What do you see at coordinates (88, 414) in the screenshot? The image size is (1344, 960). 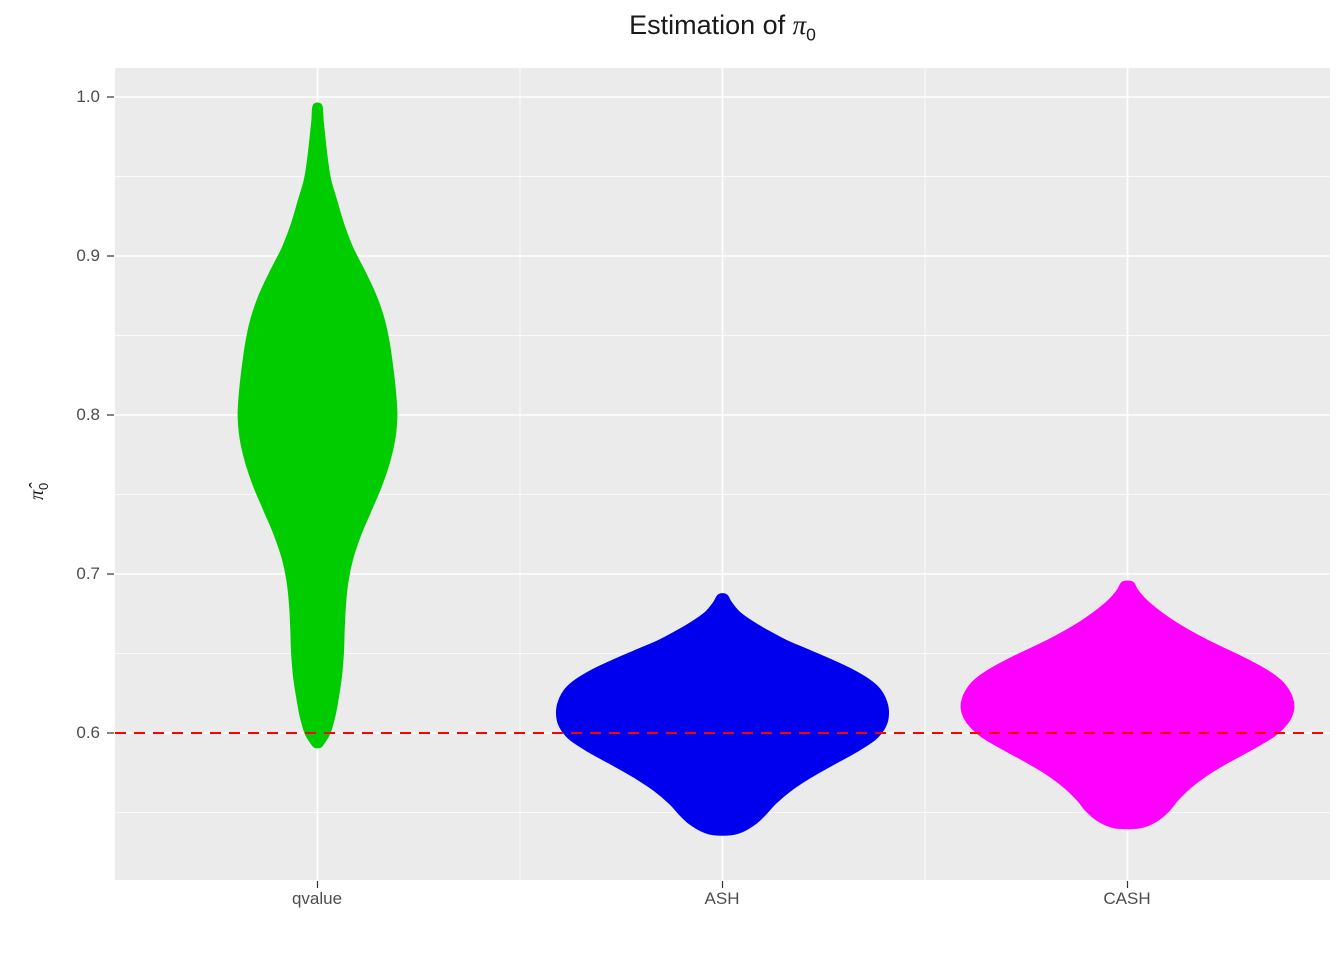 I see `y-tick-label: 0.8` at bounding box center [88, 414].